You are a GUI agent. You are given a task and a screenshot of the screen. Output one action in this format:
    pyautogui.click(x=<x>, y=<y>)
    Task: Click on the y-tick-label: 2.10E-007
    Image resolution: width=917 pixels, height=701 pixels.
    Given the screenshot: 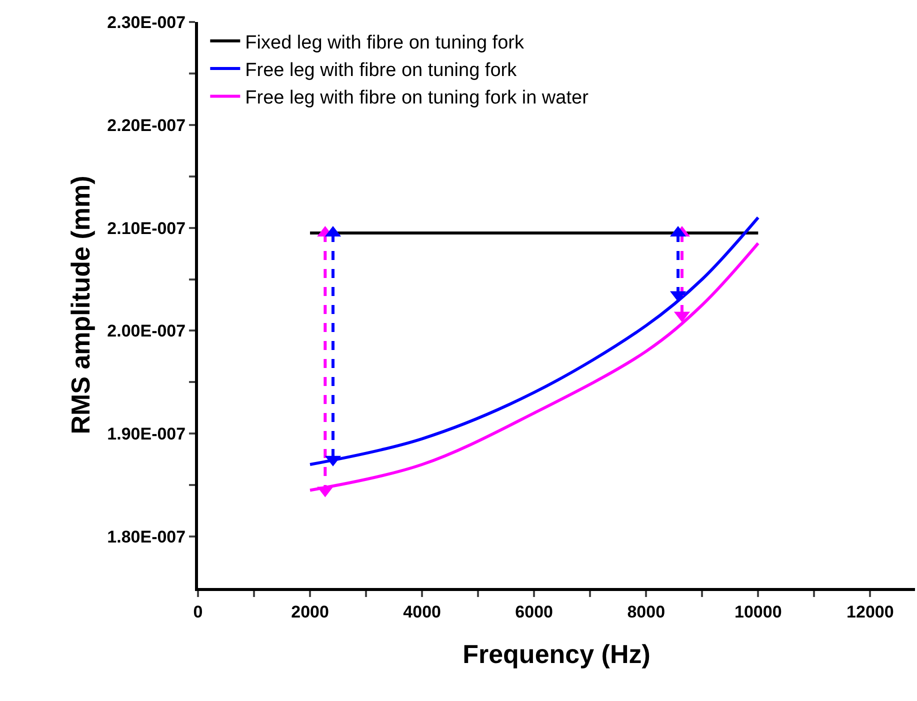 What is the action you would take?
    pyautogui.click(x=146, y=228)
    